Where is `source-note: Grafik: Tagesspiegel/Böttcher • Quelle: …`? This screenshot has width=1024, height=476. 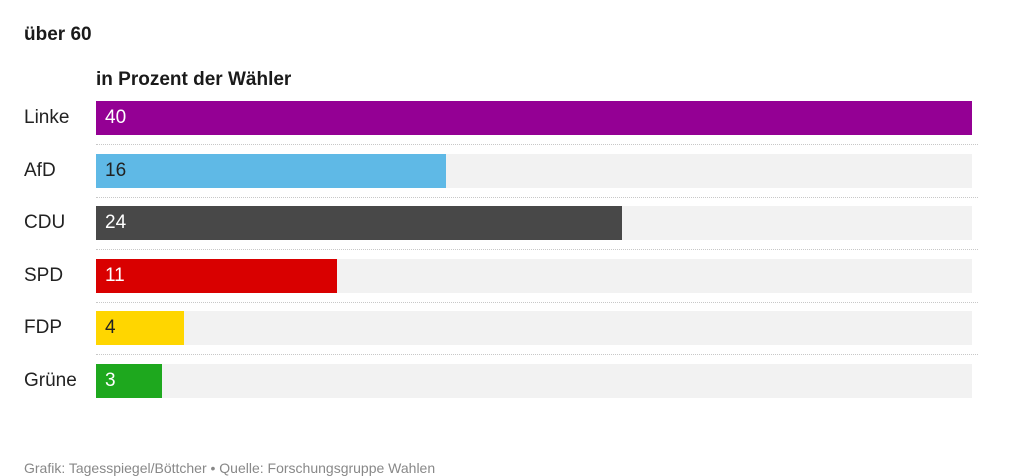
source-note: Grafik: Tagesspiegel/Böttcher • Quelle: … is located at coordinates (230, 468).